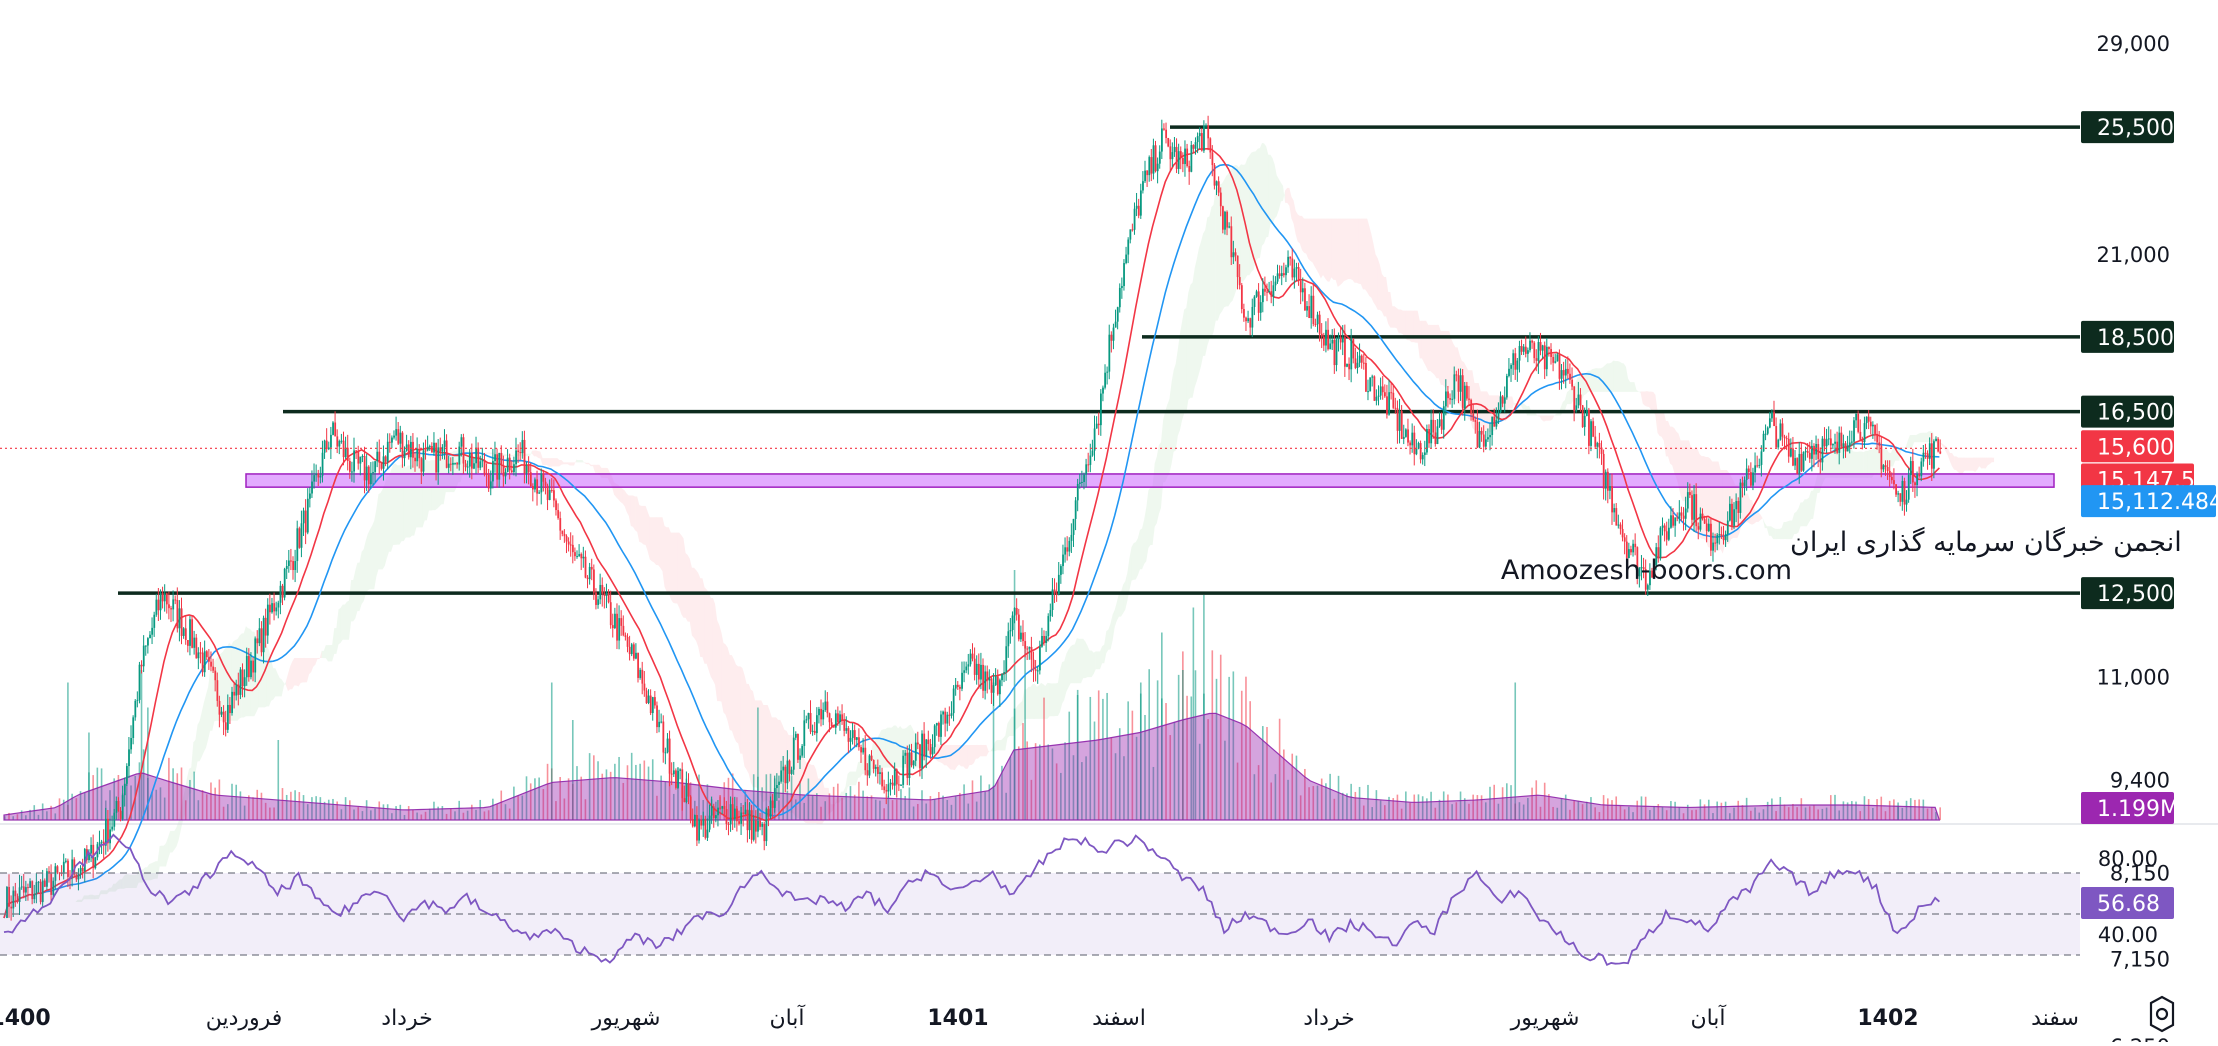 The width and height of the screenshot is (2218, 1046). I want to click on support-zone, so click(1150, 480).